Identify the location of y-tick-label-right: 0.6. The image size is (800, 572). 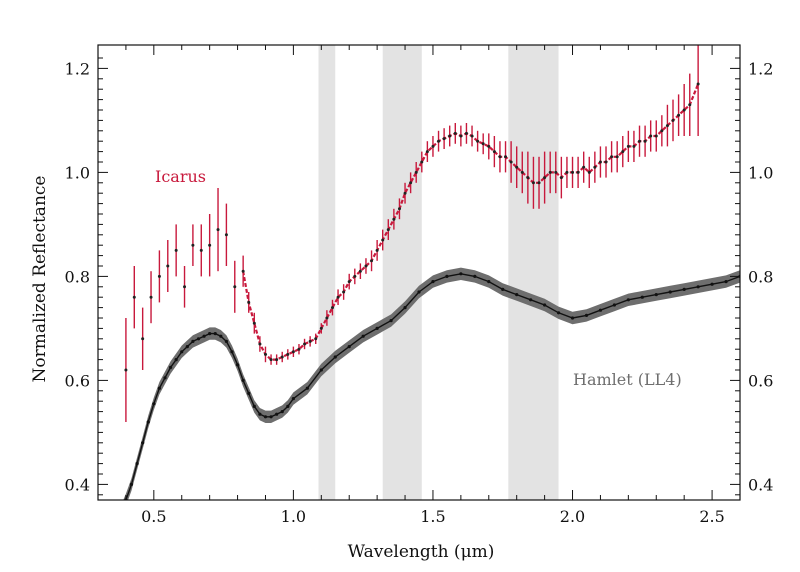
(760, 380).